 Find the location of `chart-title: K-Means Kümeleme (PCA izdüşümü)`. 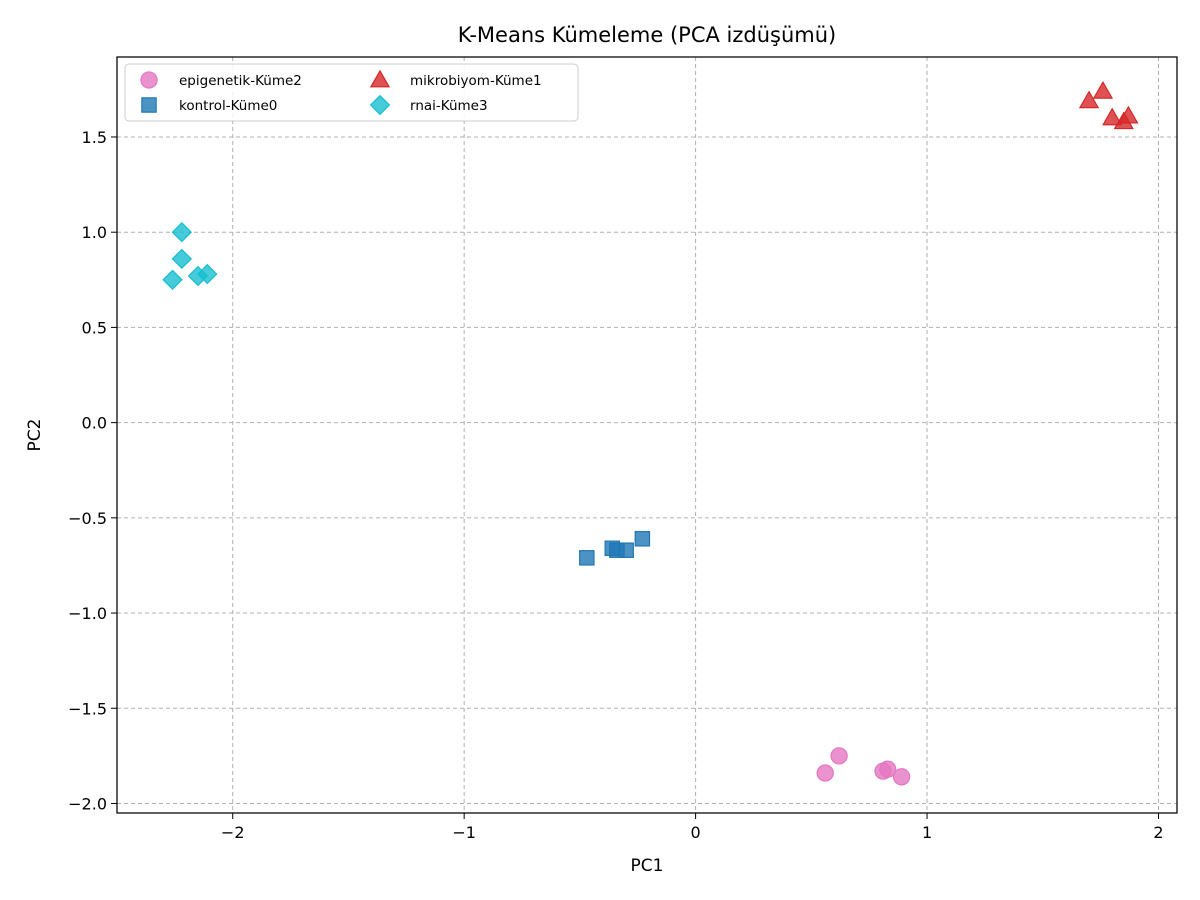

chart-title: K-Means Kümeleme (PCA izdüşümü) is located at coordinates (647, 35).